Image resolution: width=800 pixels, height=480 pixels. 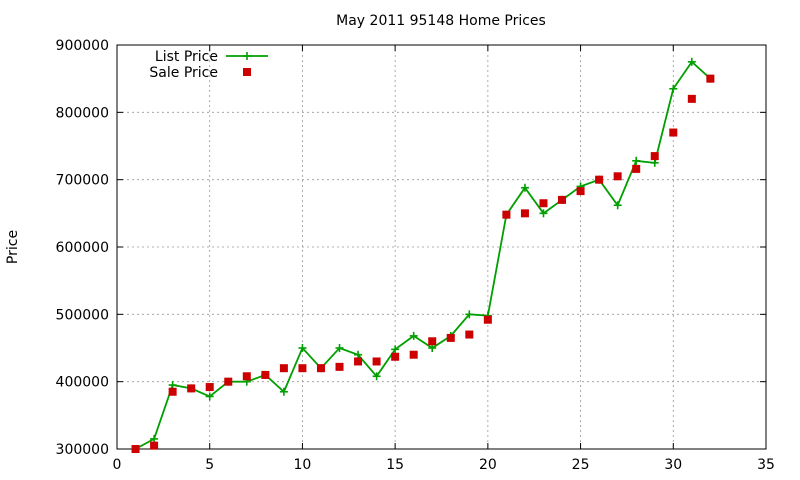 I want to click on y-tick-label: 400000, so click(x=82, y=383).